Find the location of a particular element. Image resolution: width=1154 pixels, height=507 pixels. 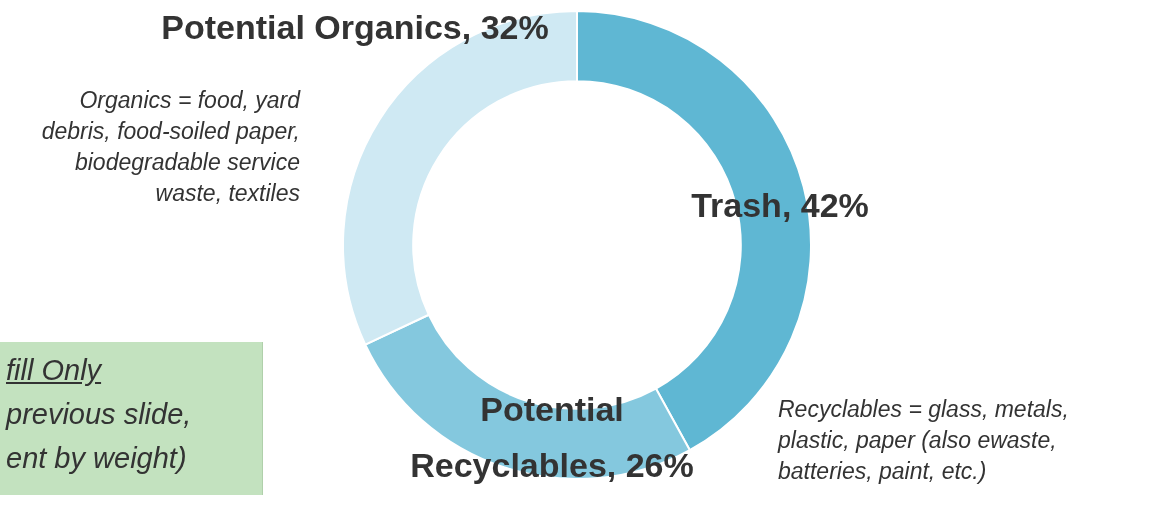

text: ent by weight) is located at coordinates (96, 458).